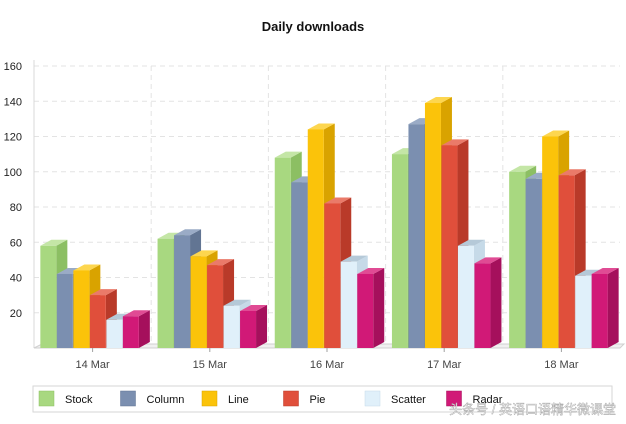 The height and width of the screenshot is (424, 626). Describe the element at coordinates (13, 67) in the screenshot. I see `y-tick-label: 160` at that location.